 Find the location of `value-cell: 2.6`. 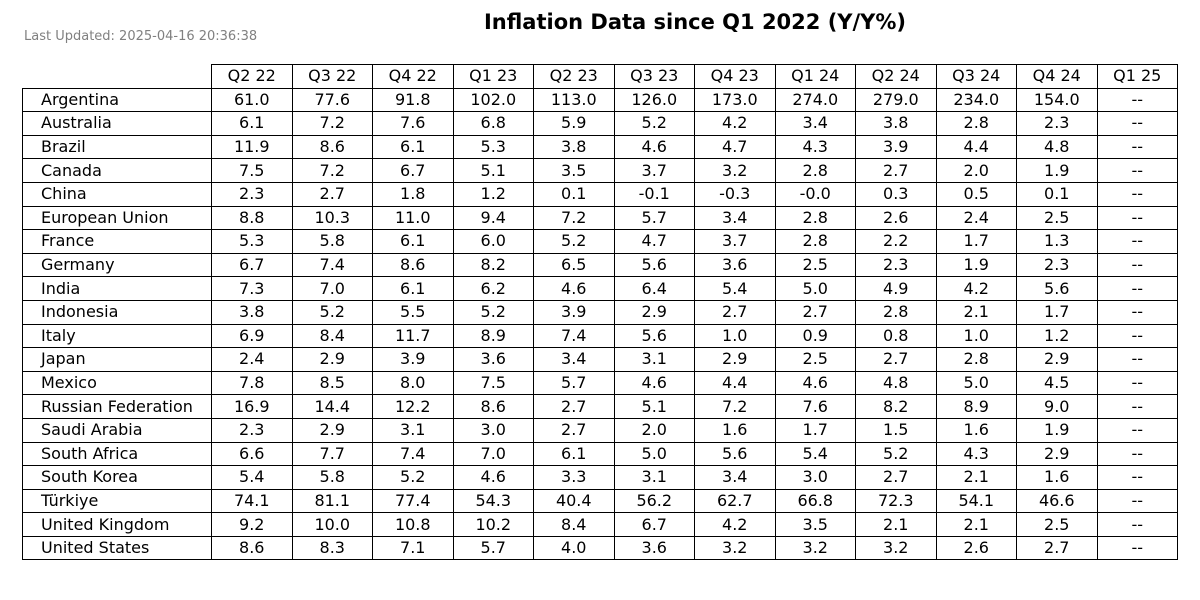

value-cell: 2.6 is located at coordinates (896, 218).